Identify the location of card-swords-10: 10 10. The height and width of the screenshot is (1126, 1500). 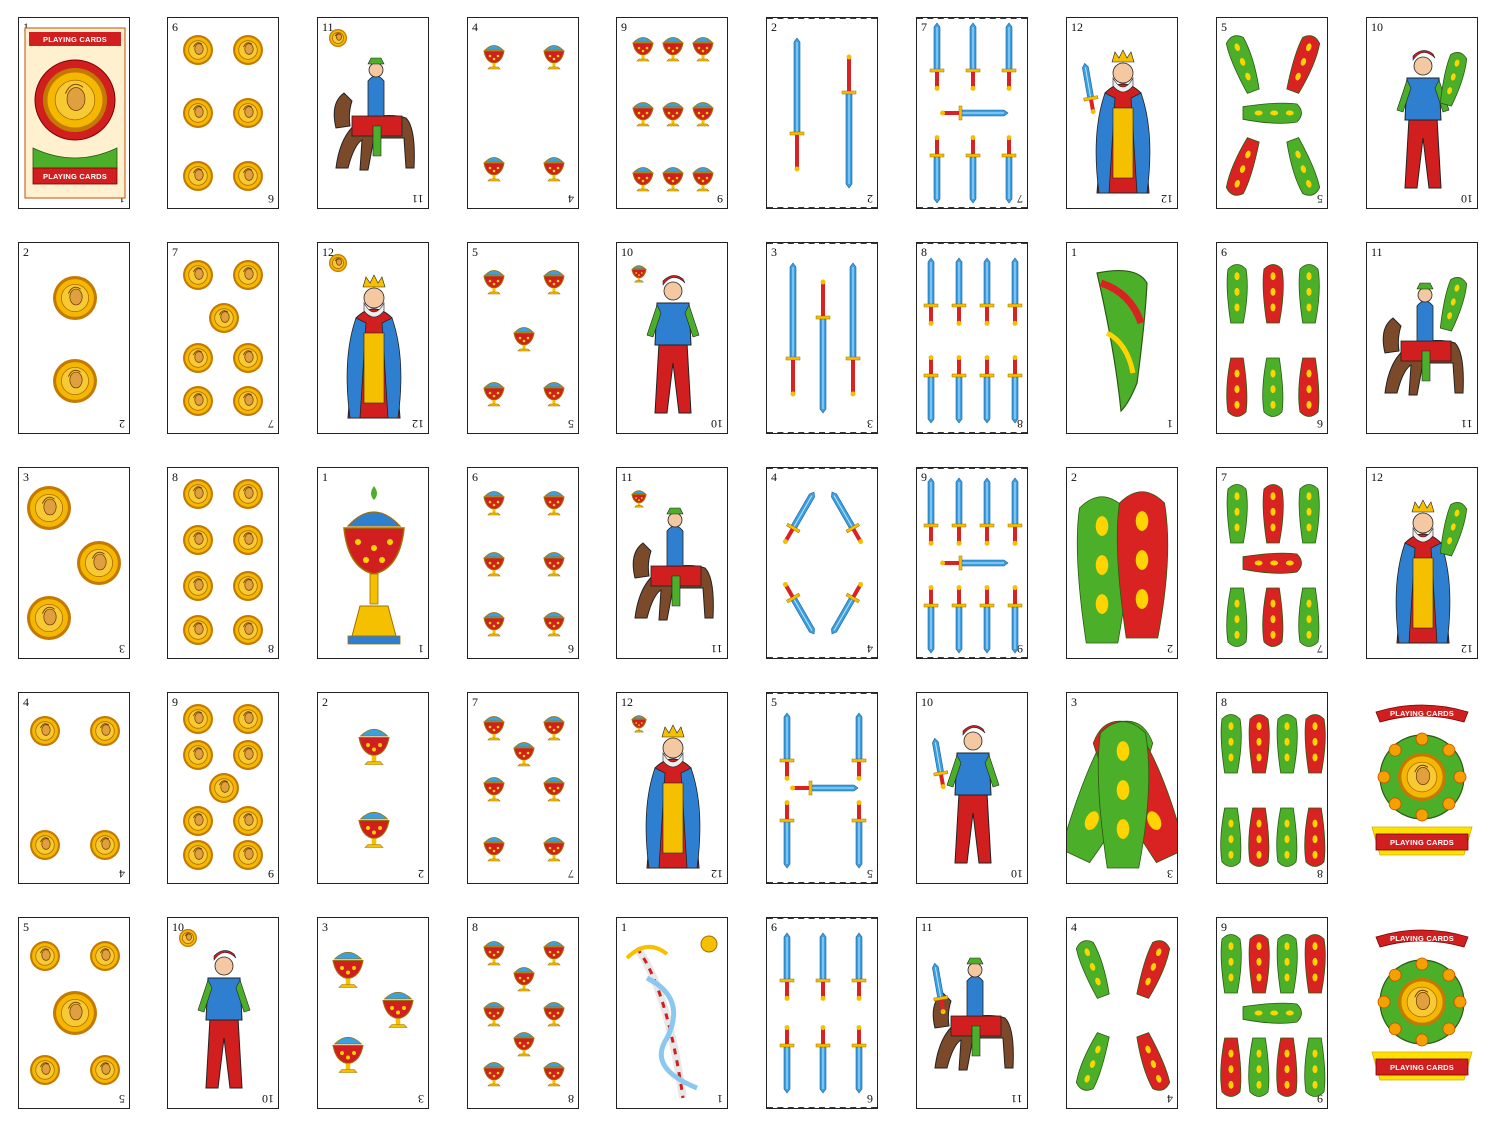
(972, 788).